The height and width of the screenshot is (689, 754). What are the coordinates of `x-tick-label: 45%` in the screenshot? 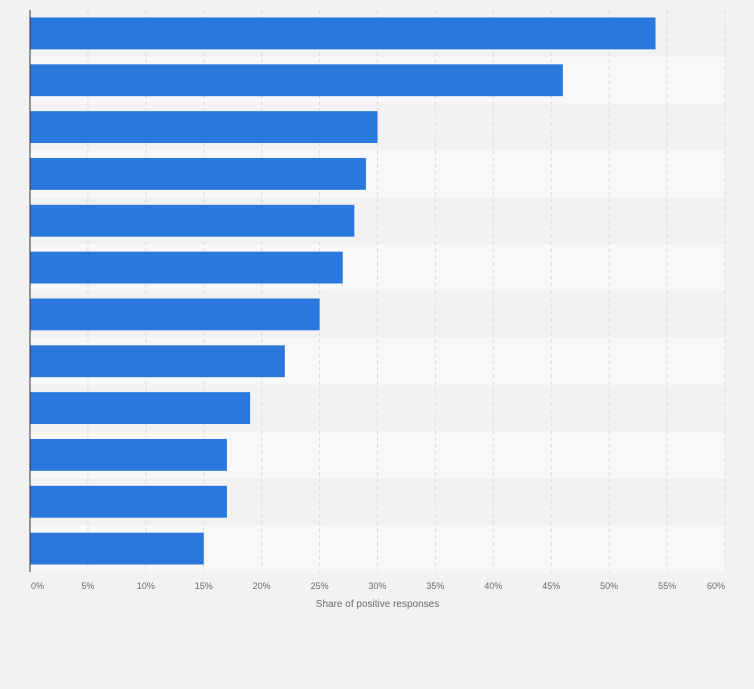 It's located at (551, 586).